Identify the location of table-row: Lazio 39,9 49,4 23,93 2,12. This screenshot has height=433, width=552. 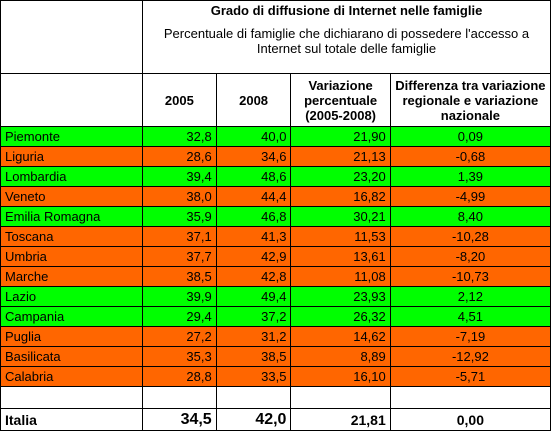
(276, 296).